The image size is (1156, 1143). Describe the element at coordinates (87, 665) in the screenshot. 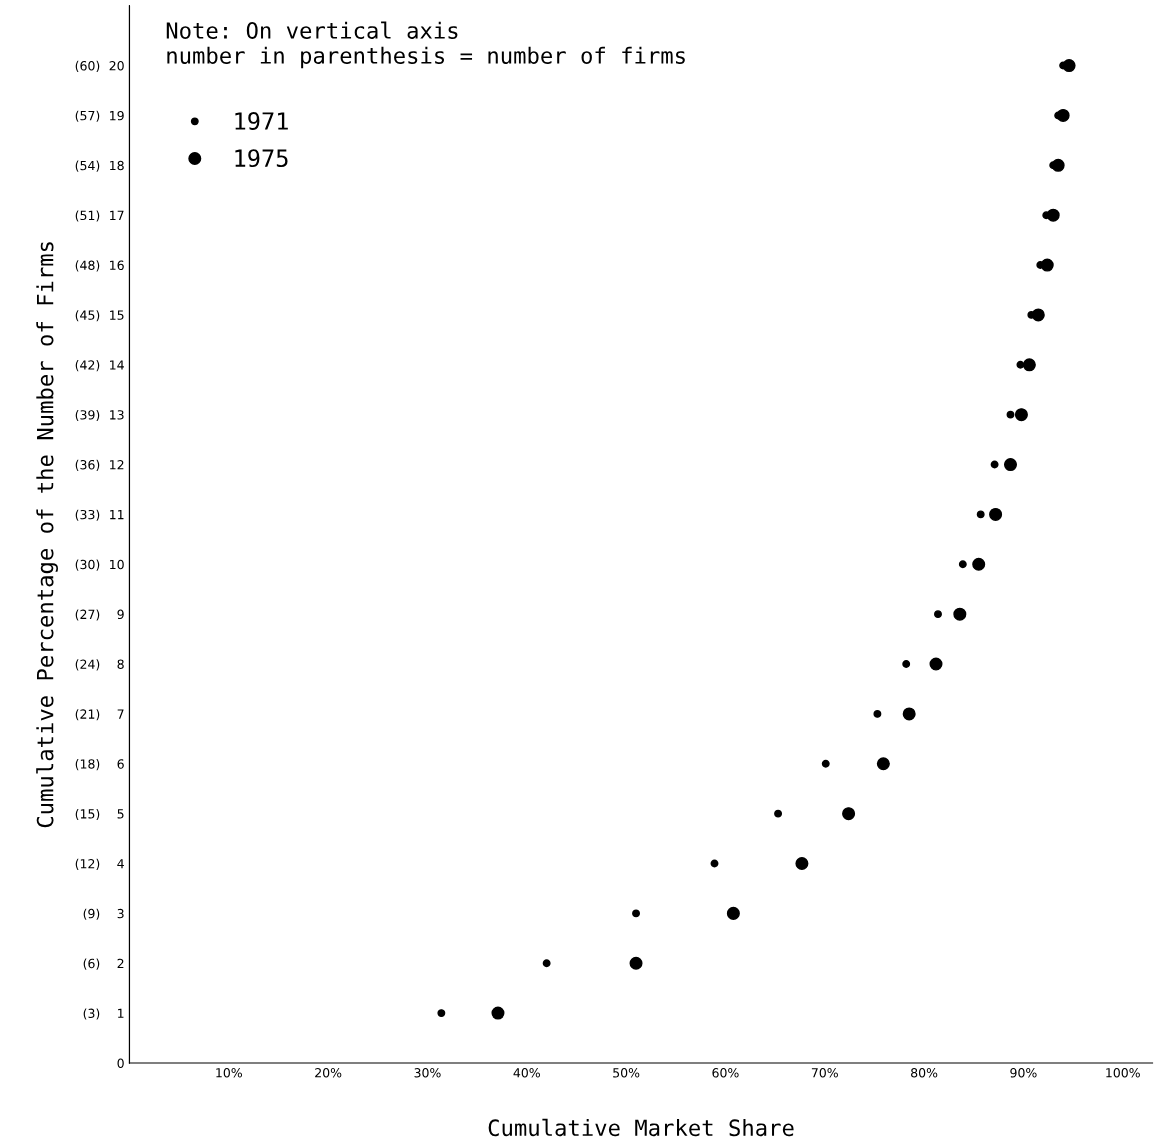

I see `y-tick-label: (24)` at that location.